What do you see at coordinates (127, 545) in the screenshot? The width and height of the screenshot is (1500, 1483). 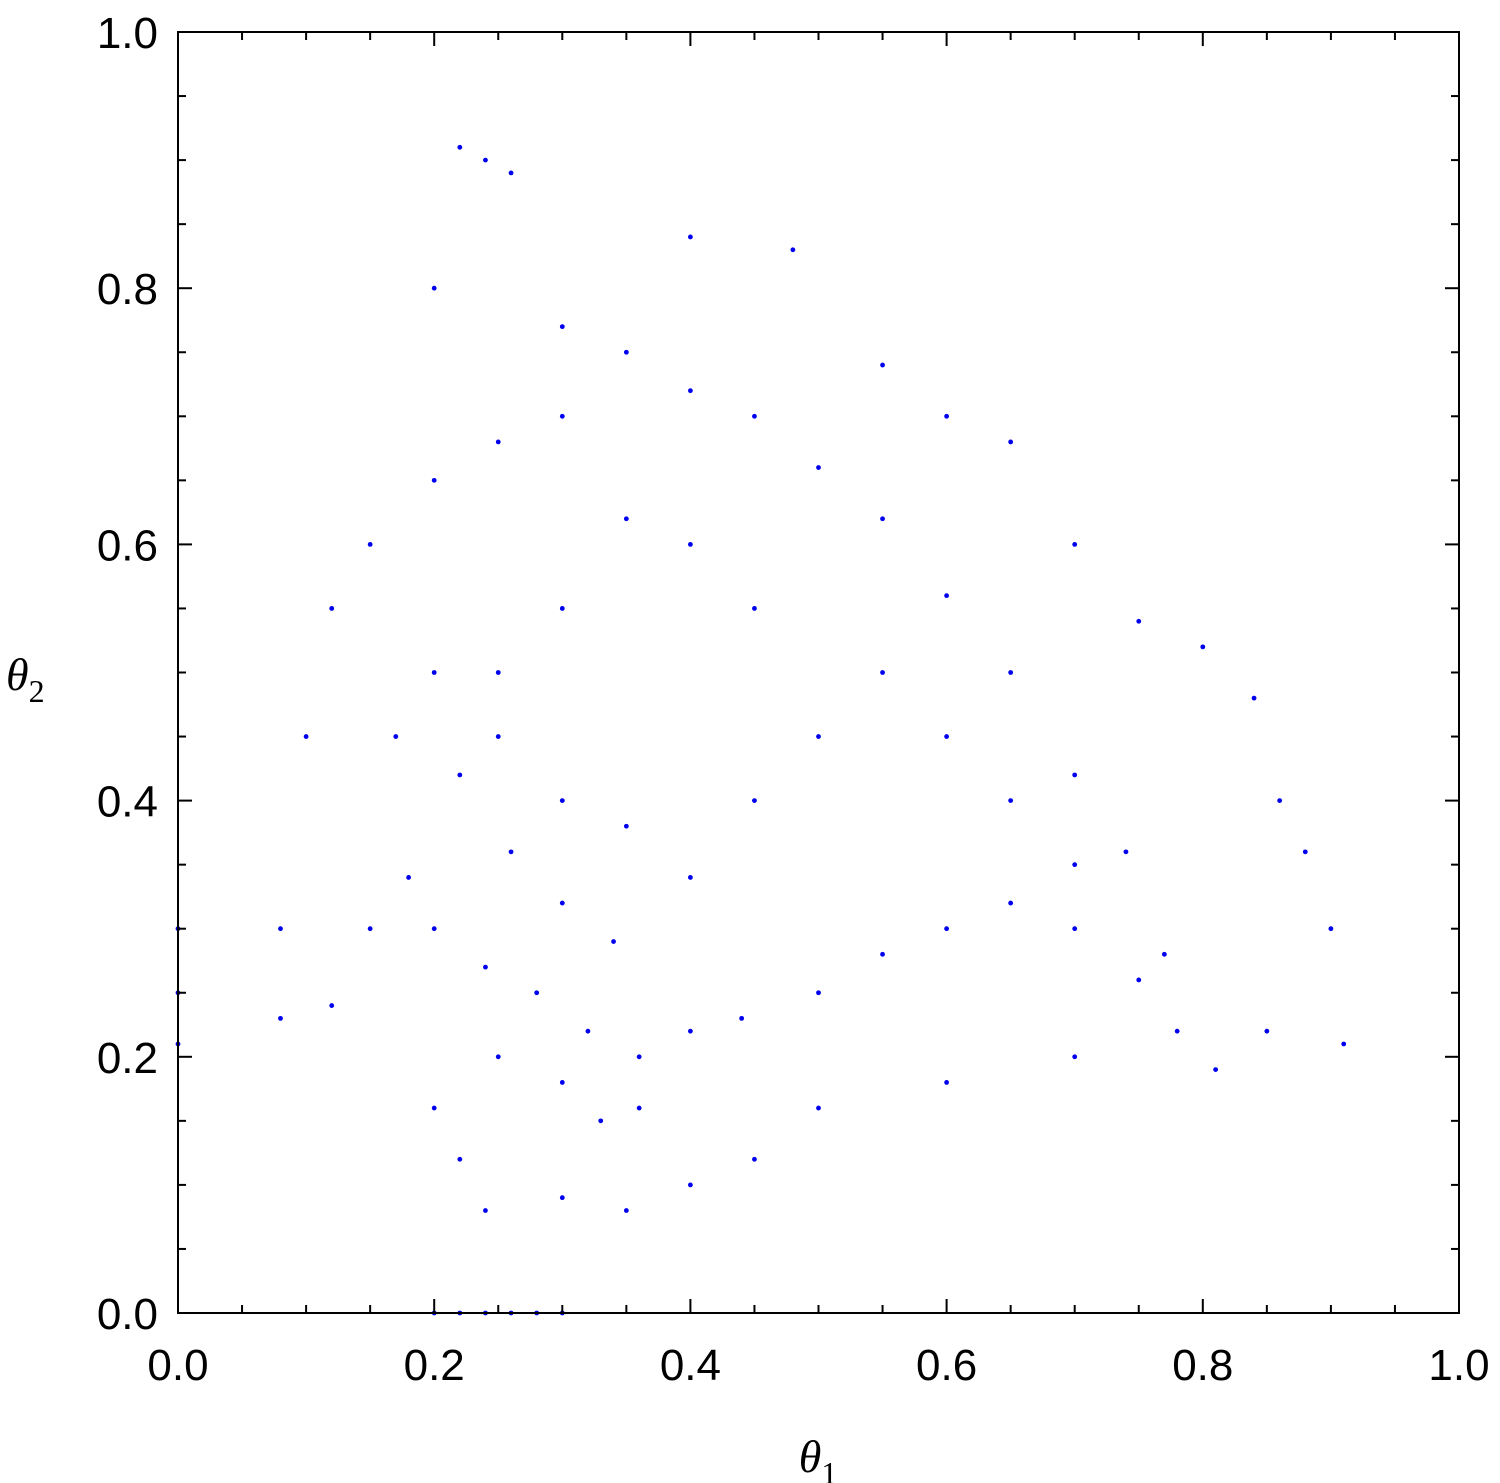 I see `y-tick-label: 0.6` at bounding box center [127, 545].